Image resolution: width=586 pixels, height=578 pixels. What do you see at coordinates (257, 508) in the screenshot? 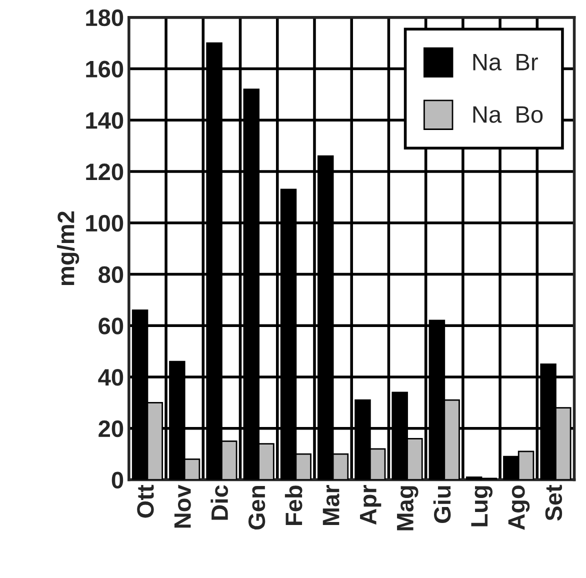
I see `x-tick-label: Gen` at bounding box center [257, 508].